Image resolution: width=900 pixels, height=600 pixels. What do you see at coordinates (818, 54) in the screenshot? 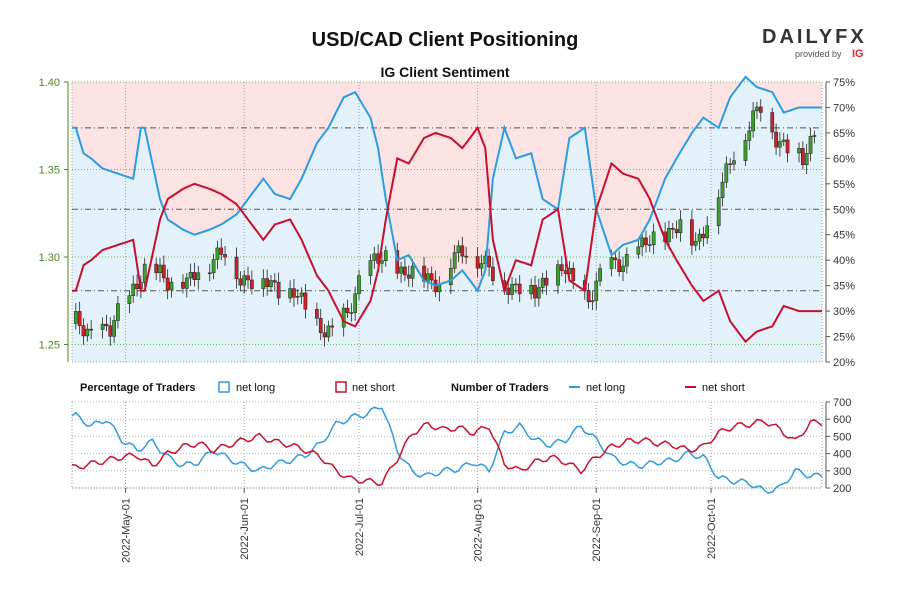
I see `dailyfx-provided-by: provided by` at bounding box center [818, 54].